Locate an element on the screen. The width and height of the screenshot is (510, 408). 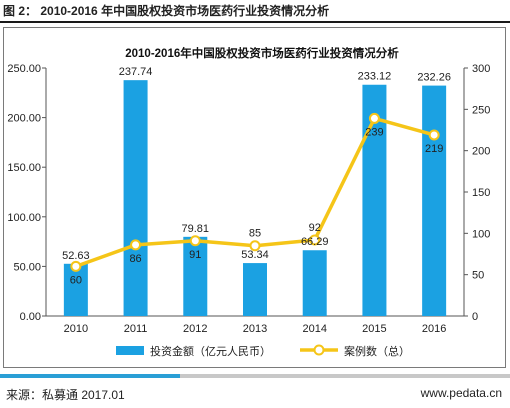
left-axis-tick-label: 0.00 is located at coordinates (30, 317).